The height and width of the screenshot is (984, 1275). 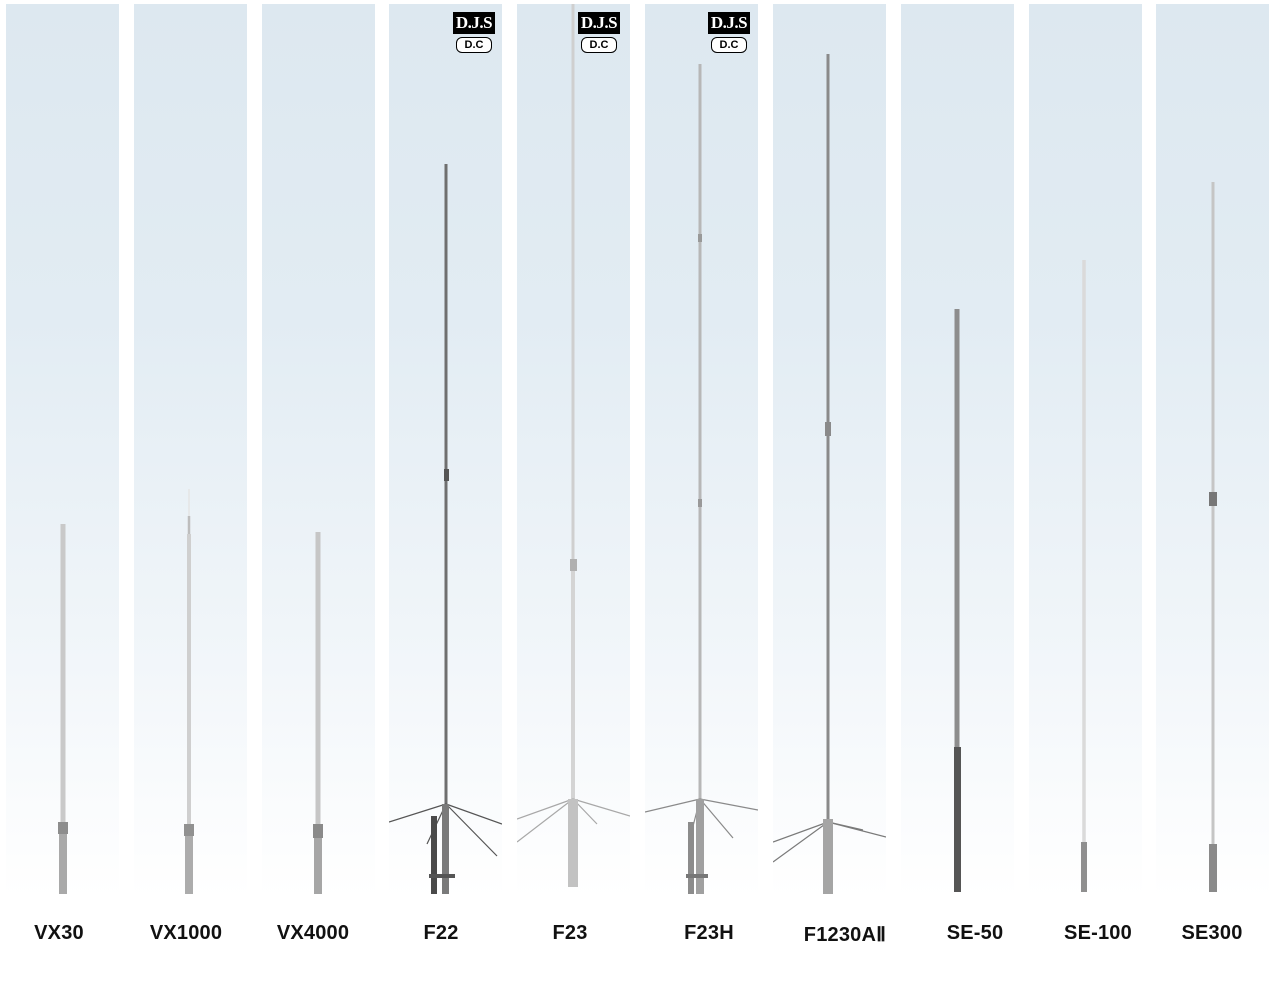 I want to click on product-label-vx30: VX30, so click(x=59, y=933).